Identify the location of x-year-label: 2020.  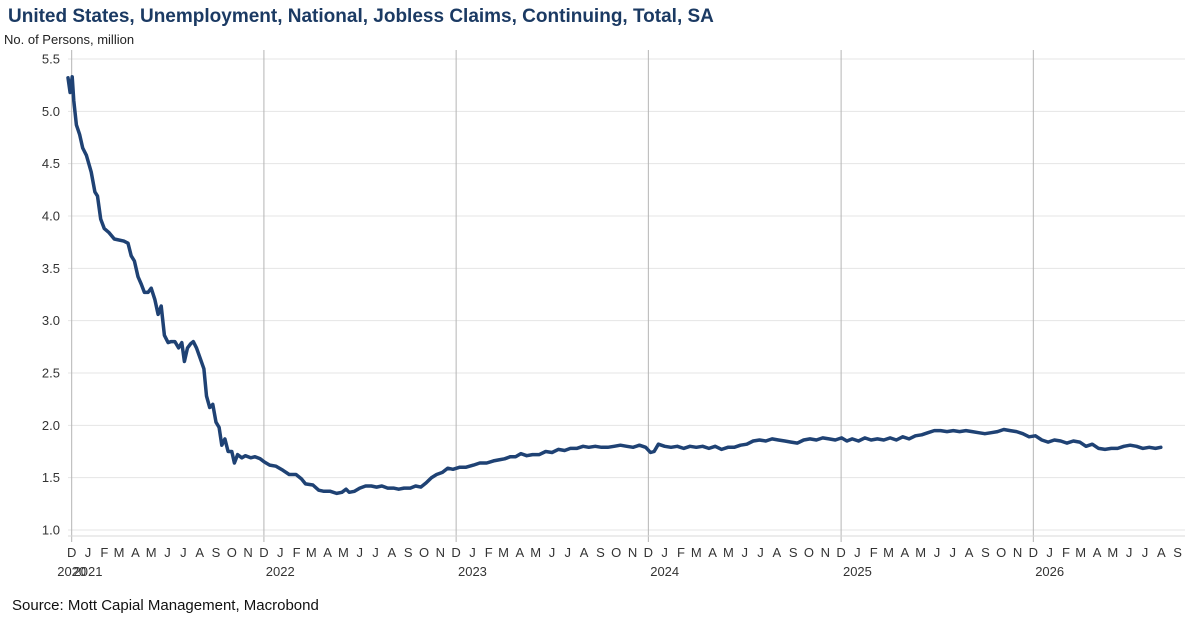
(71, 571).